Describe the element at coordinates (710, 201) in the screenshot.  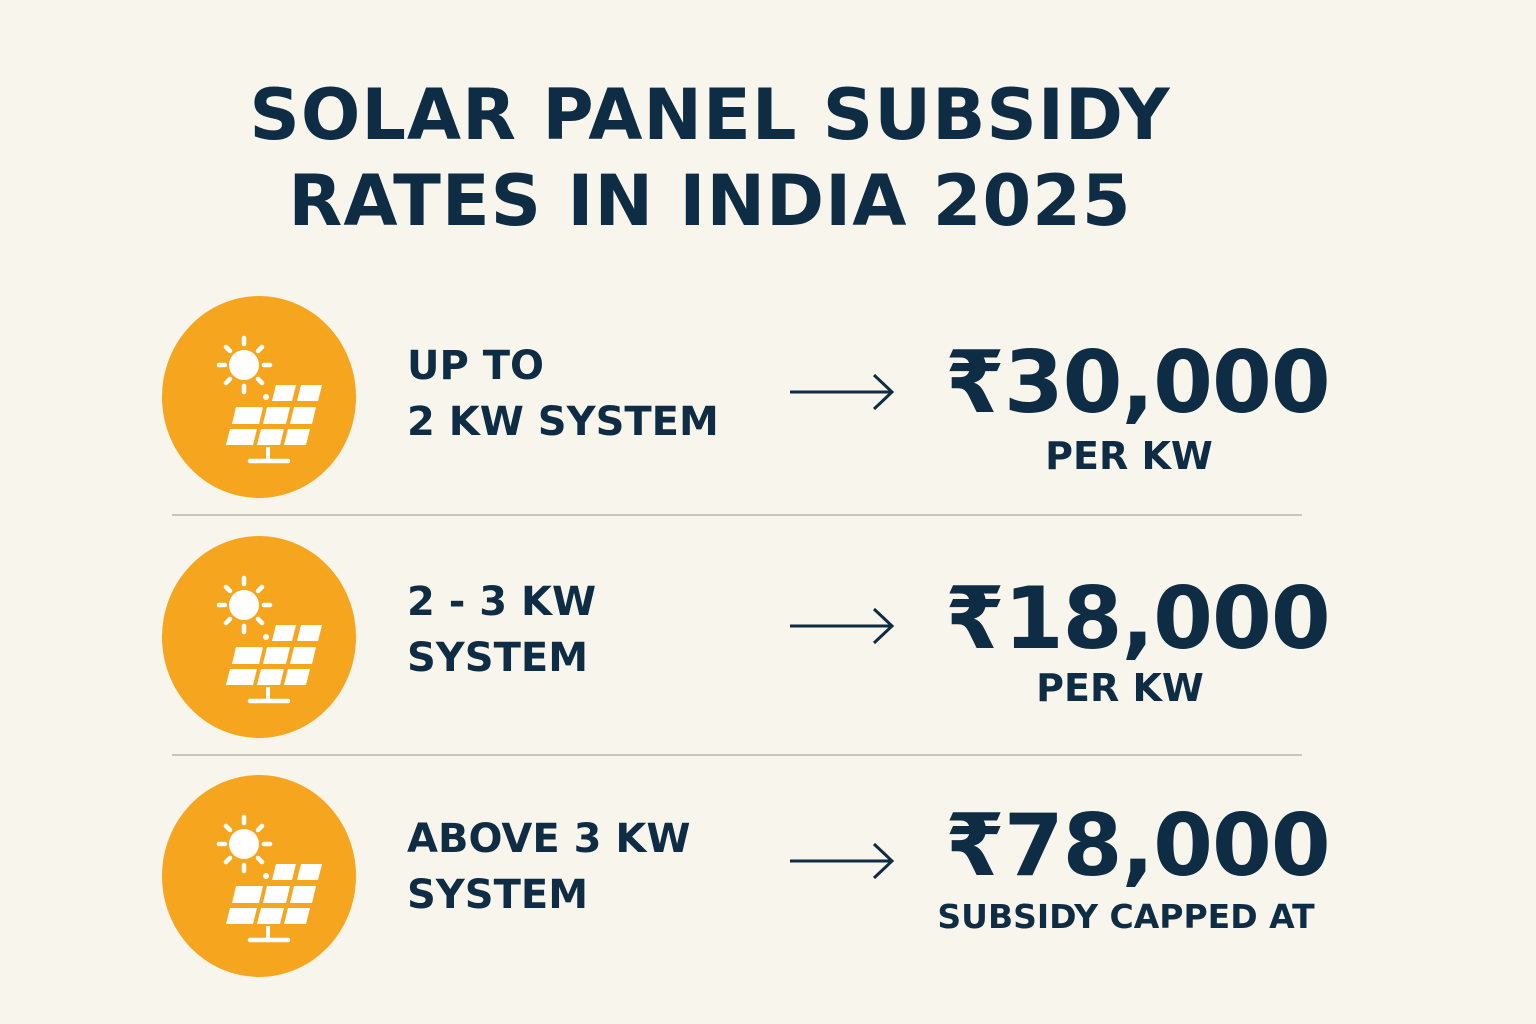
I see `title-line-2: RATES IN INDIA 2025` at that location.